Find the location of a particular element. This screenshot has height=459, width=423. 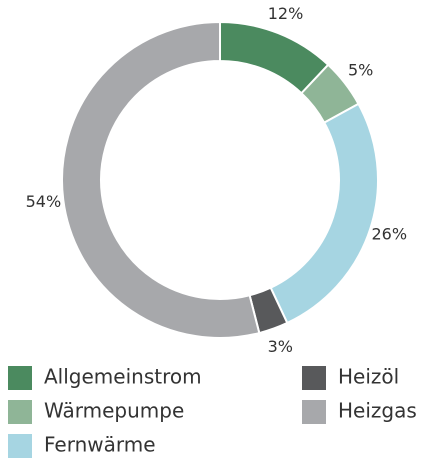

legend-label: Heizöl is located at coordinates (368, 377).